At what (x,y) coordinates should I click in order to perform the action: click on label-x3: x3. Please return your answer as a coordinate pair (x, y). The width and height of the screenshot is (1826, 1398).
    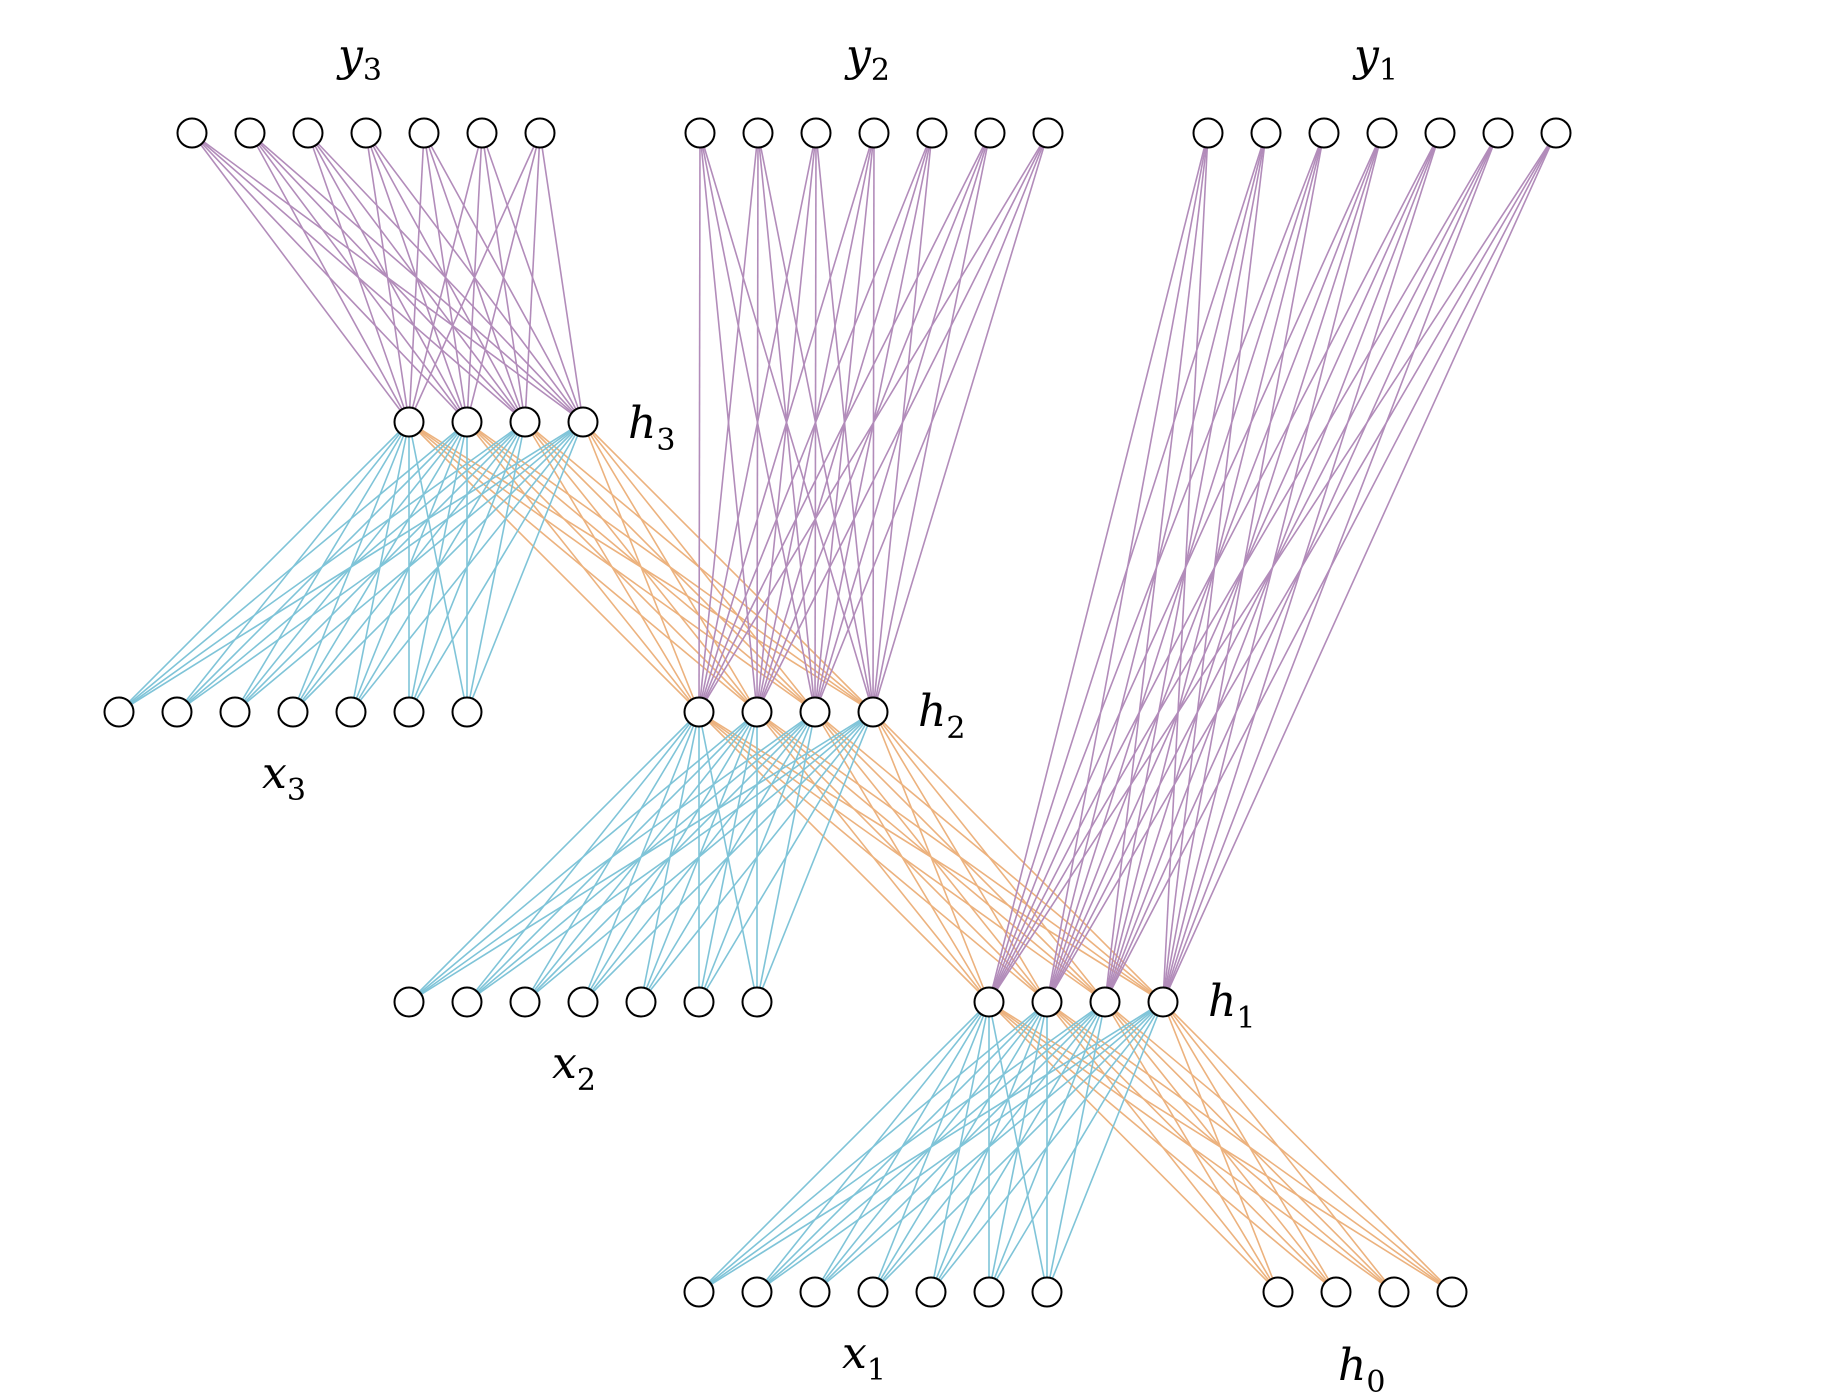
    Looking at the image, I should click on (284, 778).